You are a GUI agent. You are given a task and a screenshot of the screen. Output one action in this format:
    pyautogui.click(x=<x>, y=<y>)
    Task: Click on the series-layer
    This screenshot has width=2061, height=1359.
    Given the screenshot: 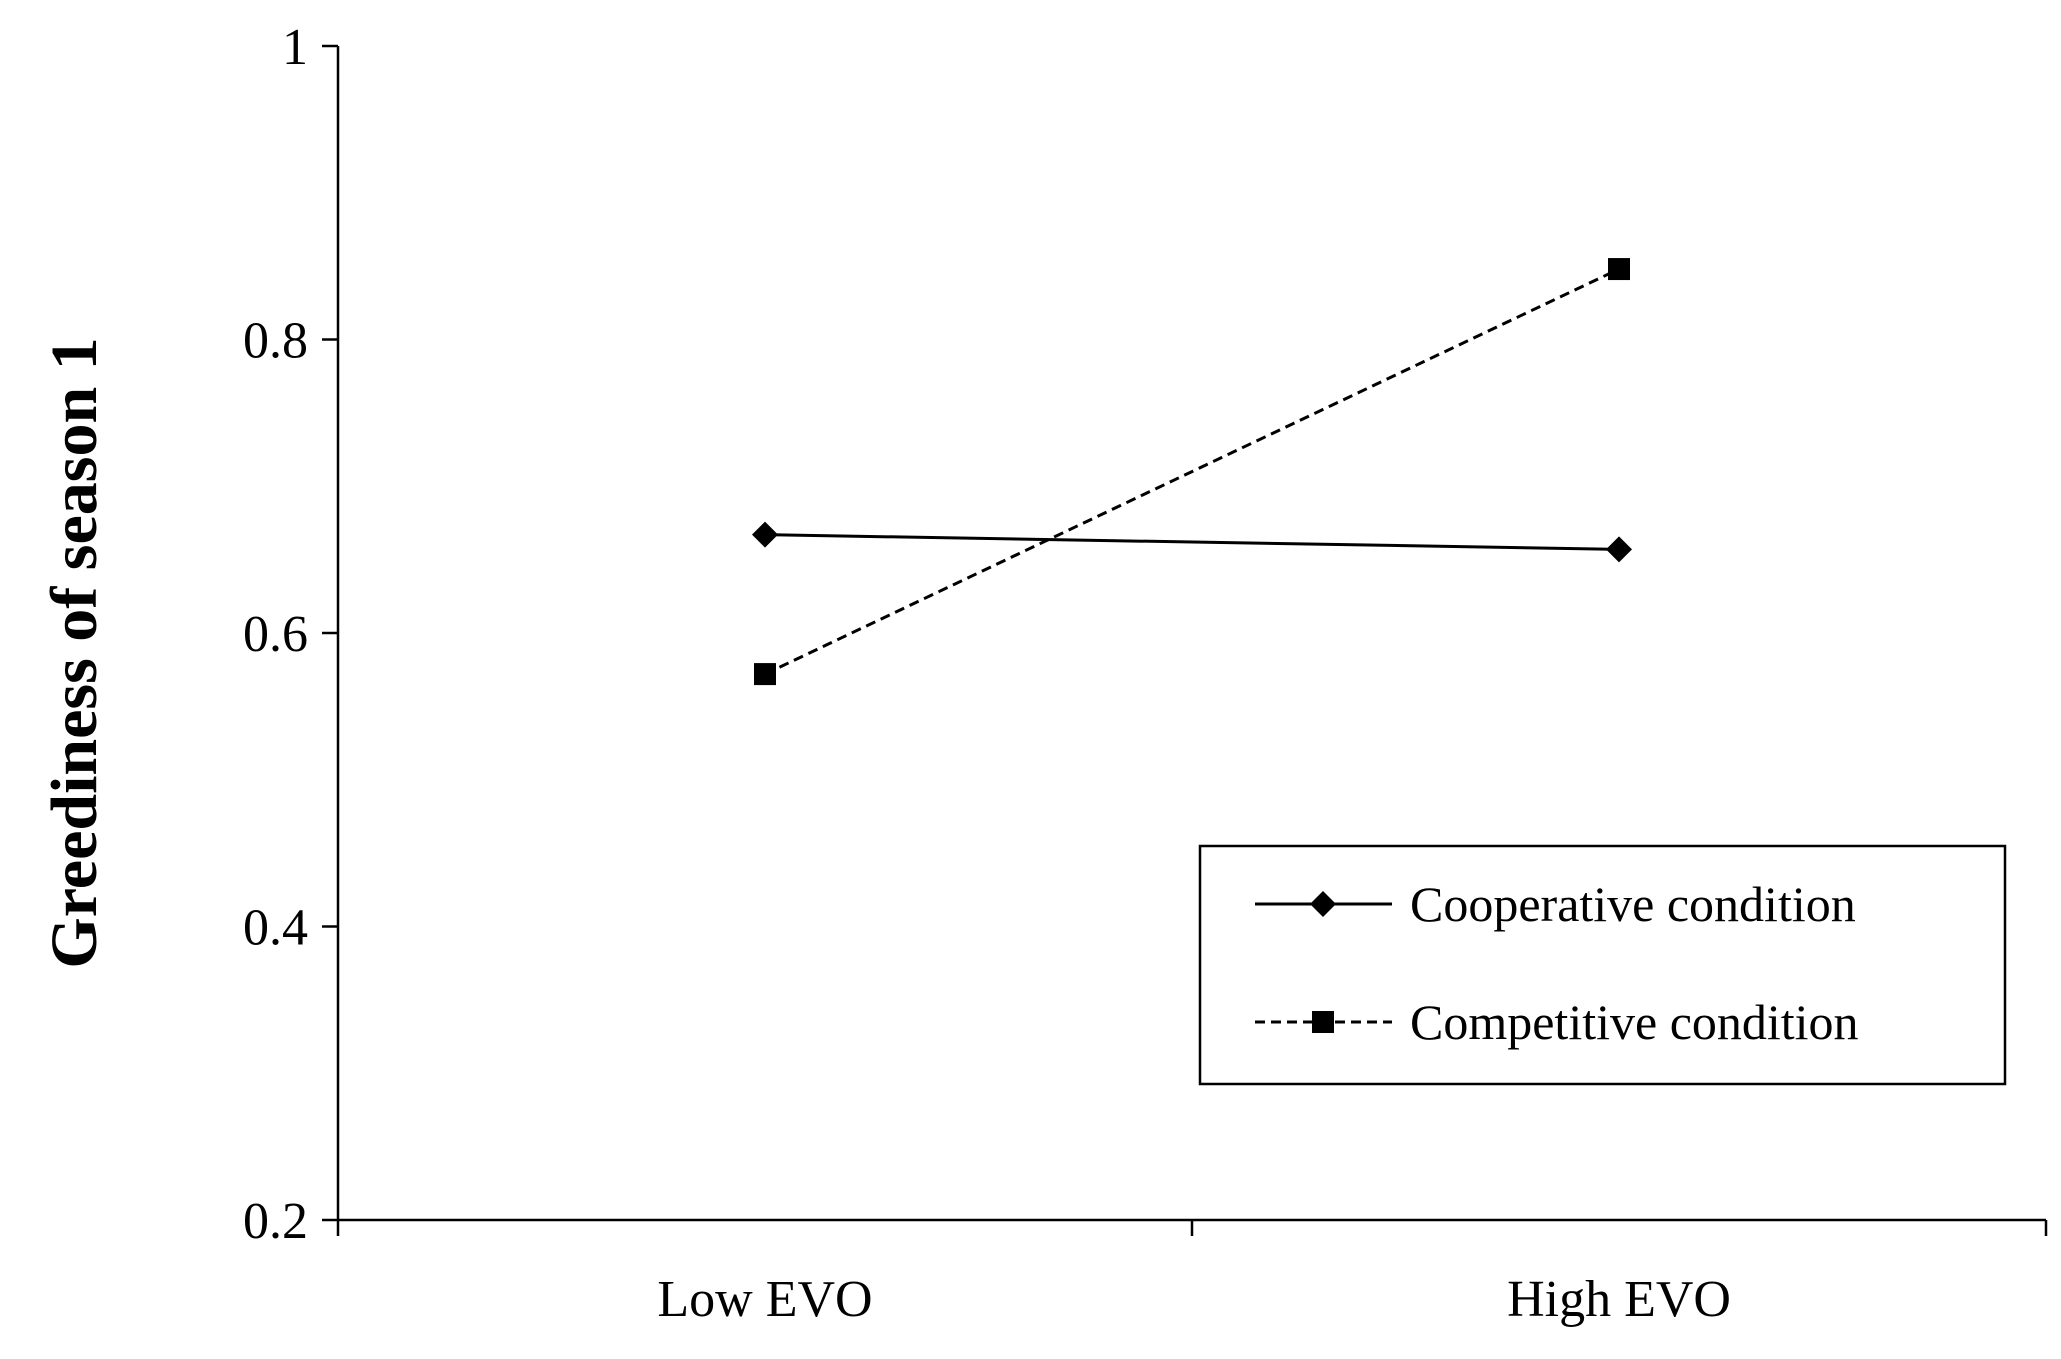 What is the action you would take?
    pyautogui.click(x=1192, y=472)
    